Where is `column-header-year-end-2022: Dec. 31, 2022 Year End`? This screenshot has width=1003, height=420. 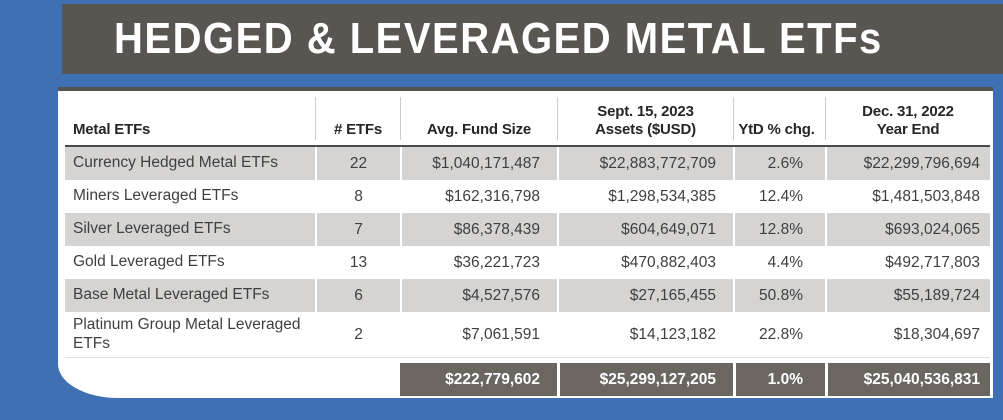 column-header-year-end-2022: Dec. 31, 2022 Year End is located at coordinates (907, 118).